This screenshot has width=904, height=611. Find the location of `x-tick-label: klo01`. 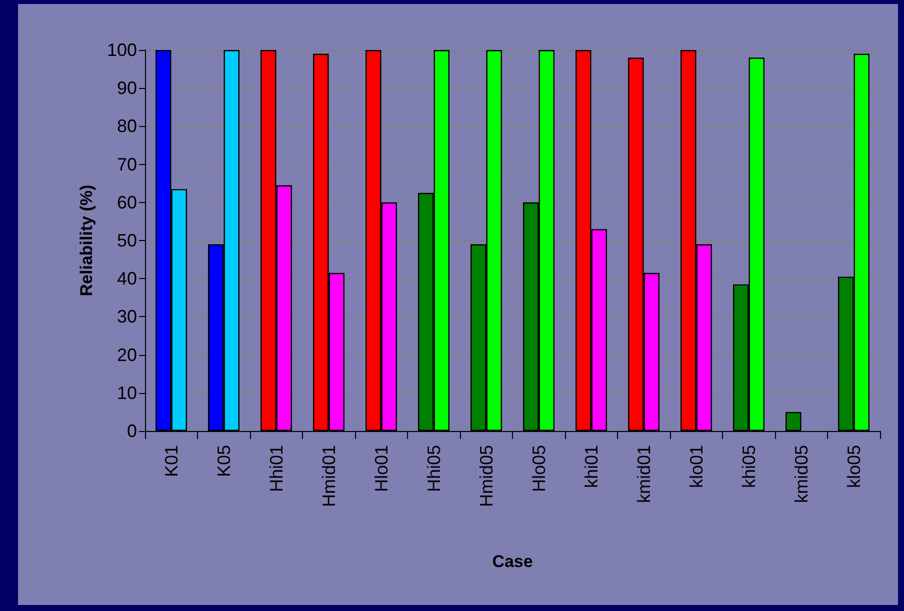

x-tick-label: klo01 is located at coordinates (696, 466).